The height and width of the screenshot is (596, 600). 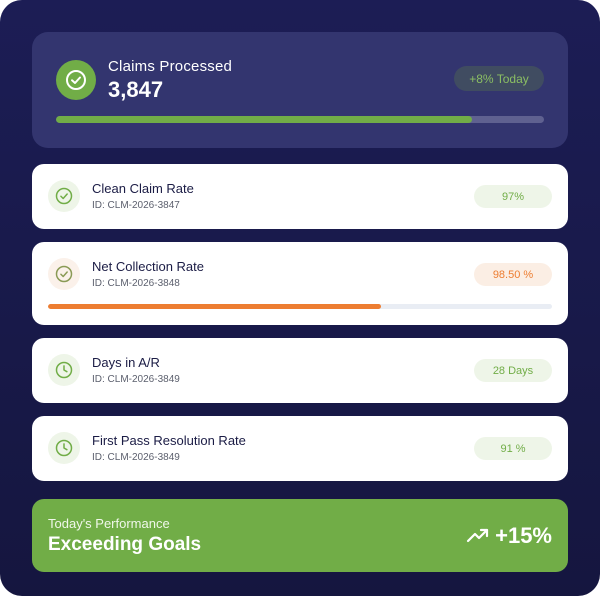 I want to click on metric-id: ID: CLM-2026-3847, so click(x=136, y=205).